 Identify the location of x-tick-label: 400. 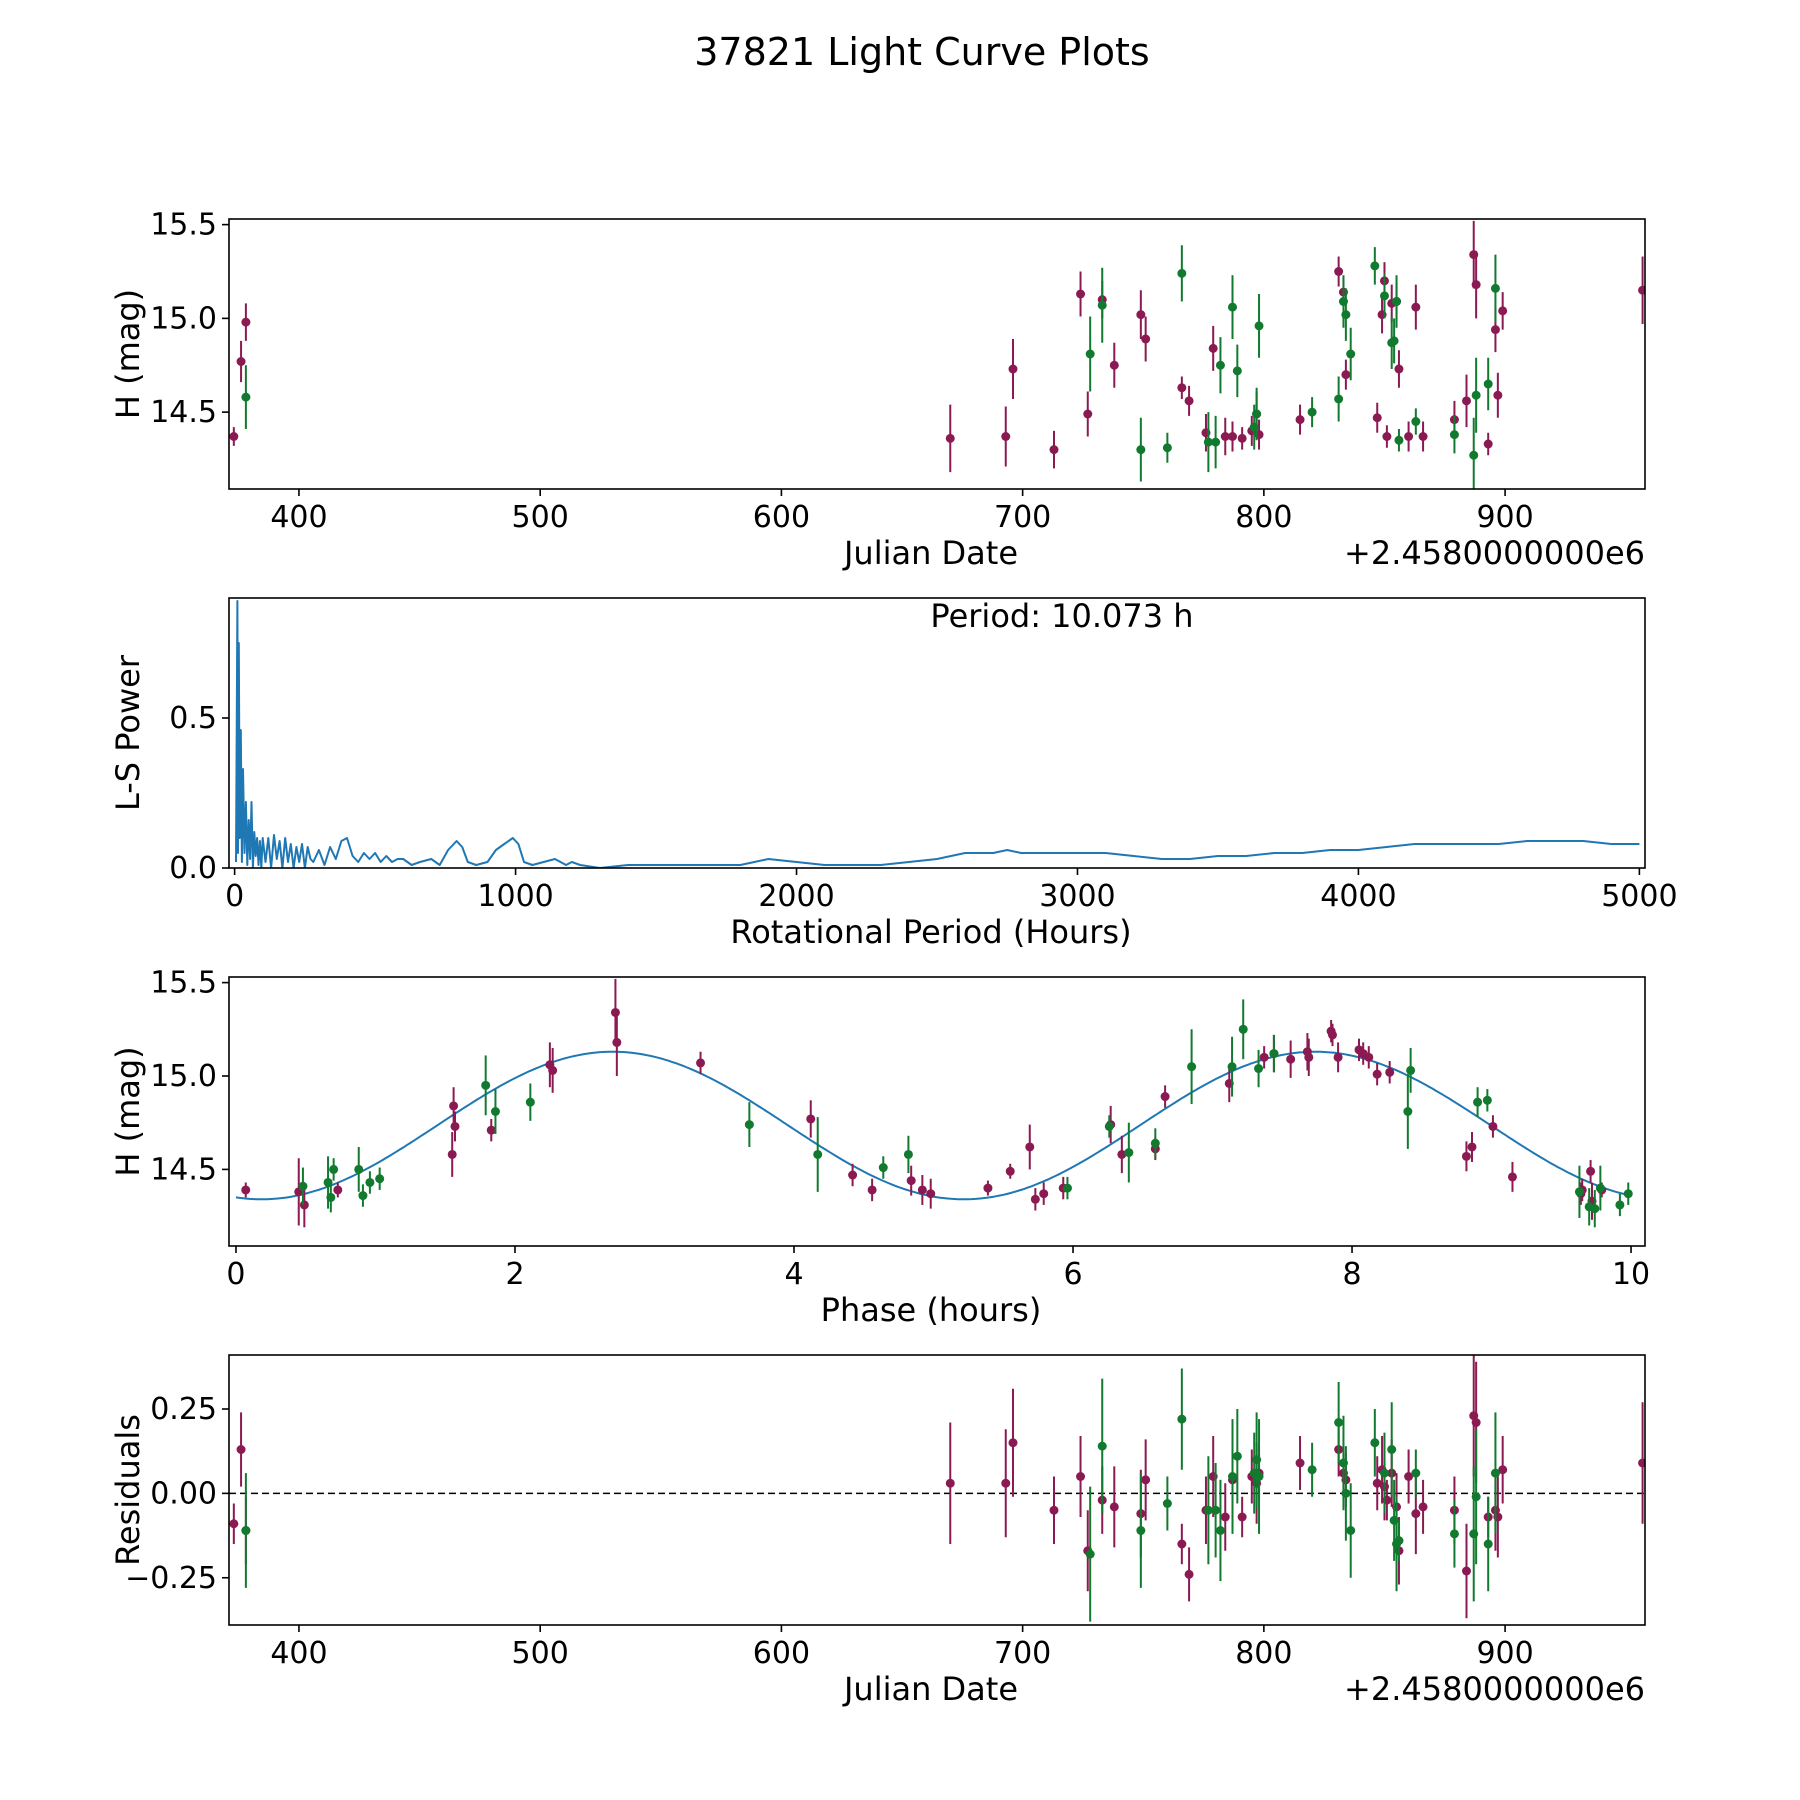
(298, 517).